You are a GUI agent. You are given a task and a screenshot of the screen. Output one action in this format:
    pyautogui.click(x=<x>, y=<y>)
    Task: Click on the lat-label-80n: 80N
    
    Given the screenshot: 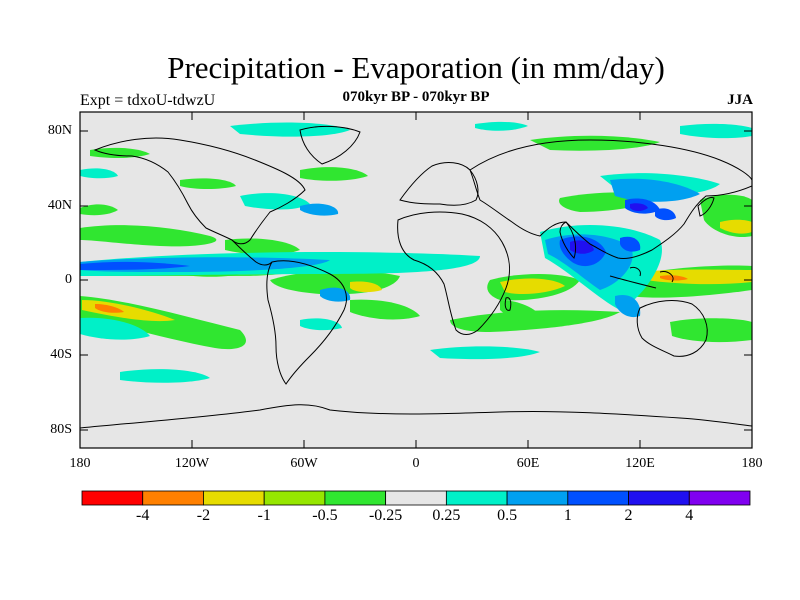 What is the action you would take?
    pyautogui.click(x=59, y=130)
    